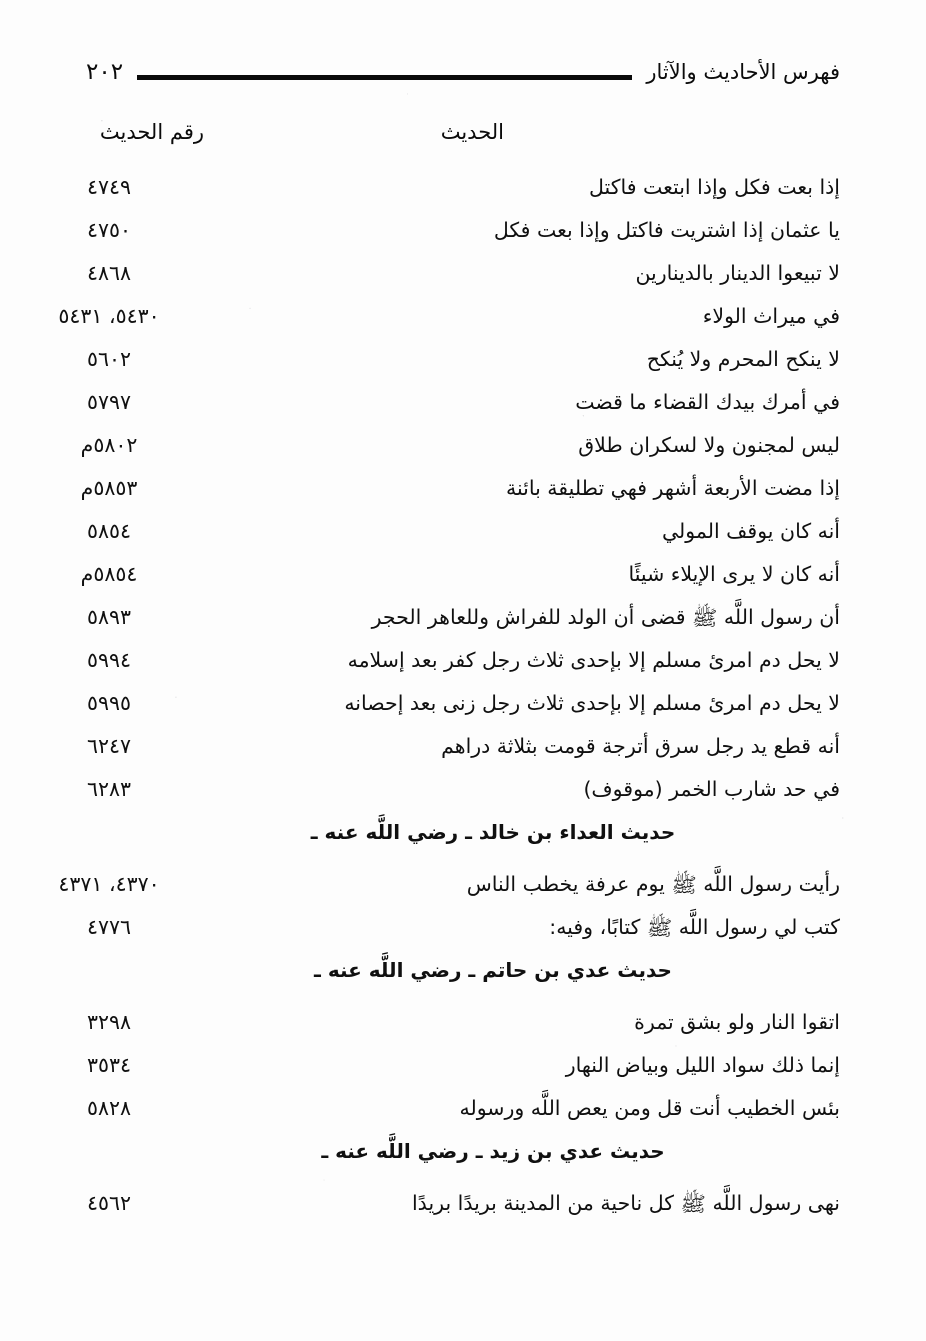  I want to click on hadith-row: أنه كان يوقف المولي ٥٨٥٤, so click(463, 537).